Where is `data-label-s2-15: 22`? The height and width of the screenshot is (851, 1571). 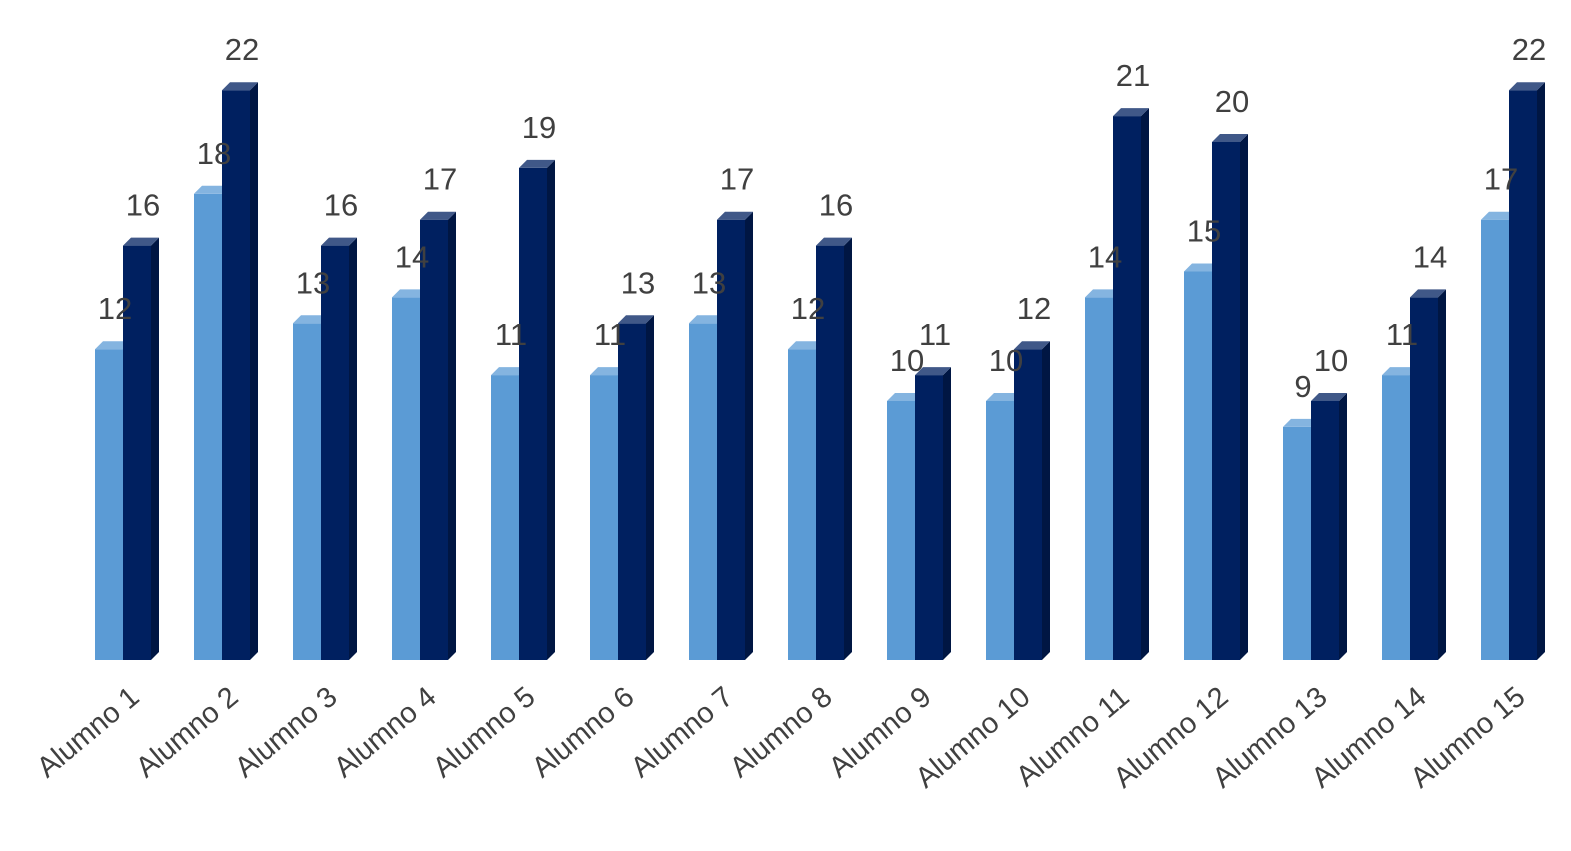 data-label-s2-15: 22 is located at coordinates (1529, 49).